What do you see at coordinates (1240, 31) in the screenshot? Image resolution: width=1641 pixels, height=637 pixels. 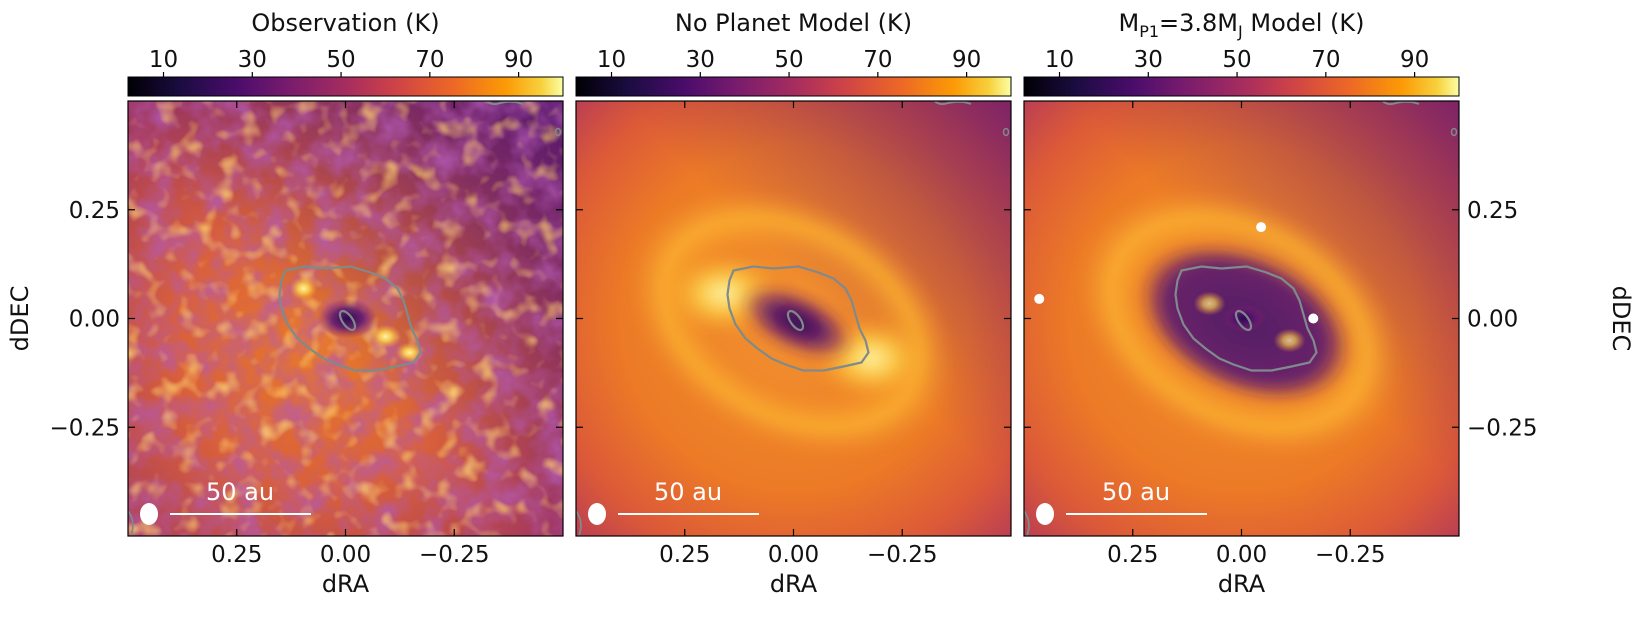 I see `panel-title-part: J` at bounding box center [1240, 31].